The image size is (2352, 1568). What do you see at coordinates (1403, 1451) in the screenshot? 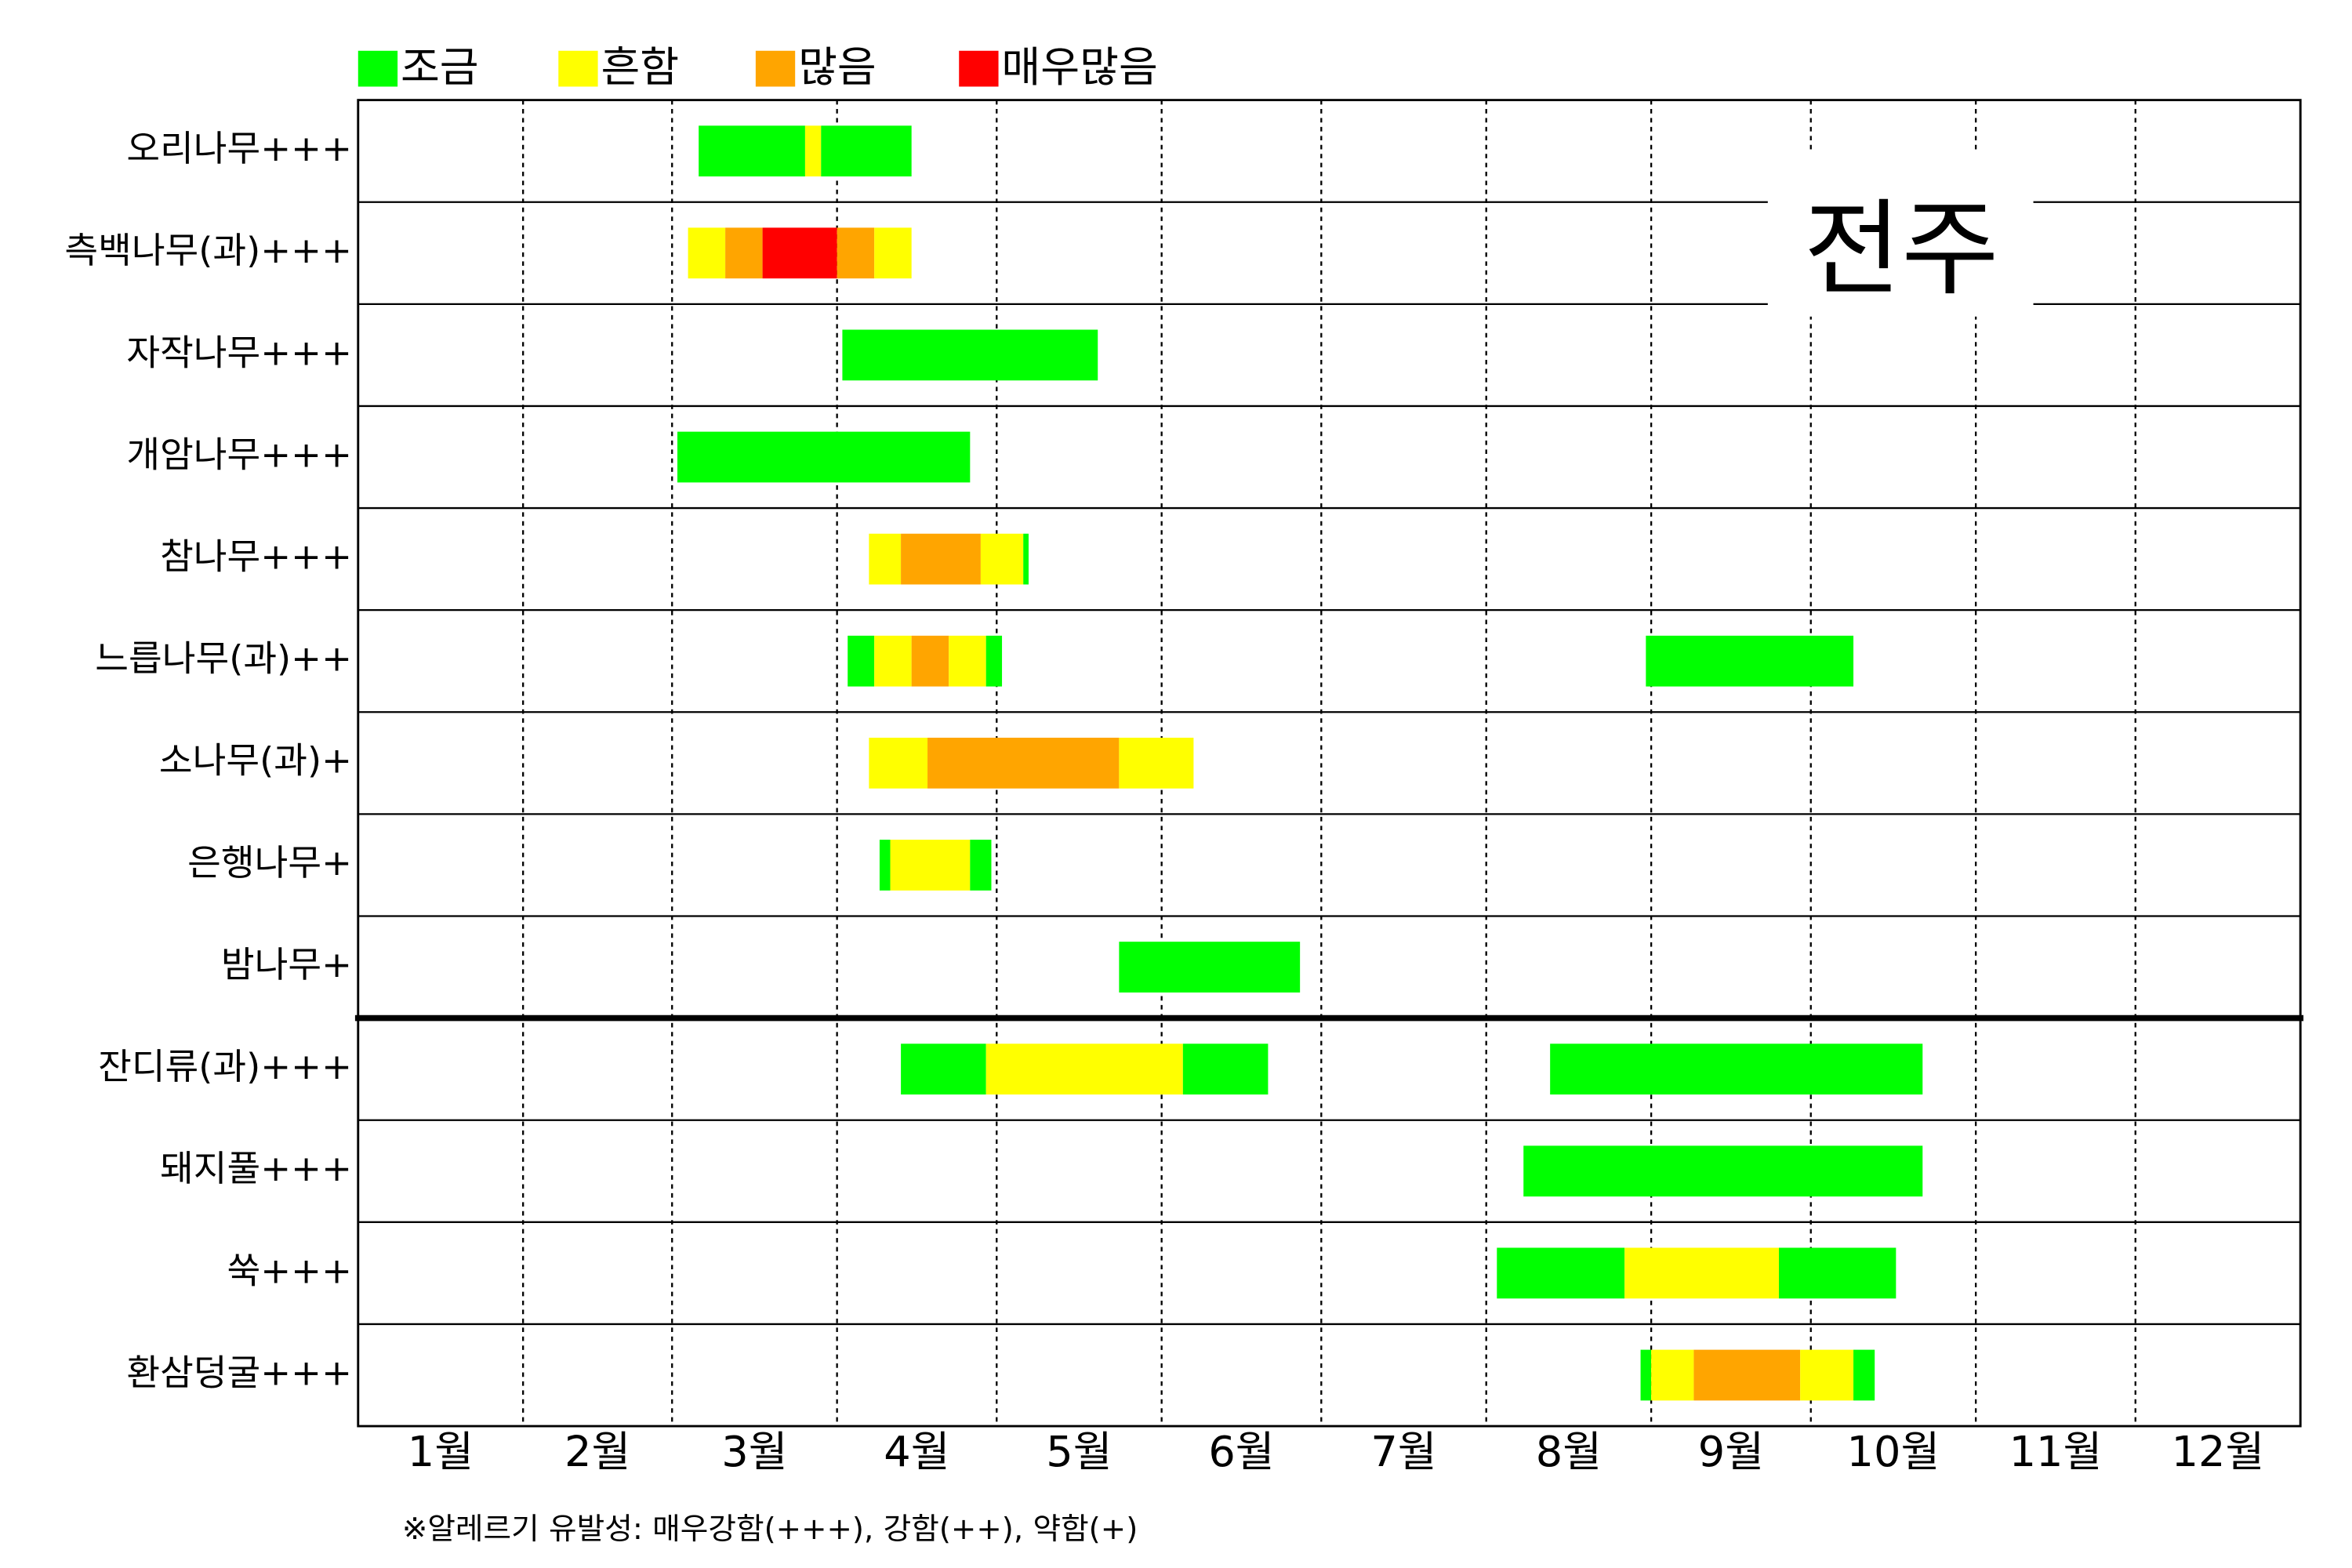
I see `x-tick-label: 7월` at bounding box center [1403, 1451].